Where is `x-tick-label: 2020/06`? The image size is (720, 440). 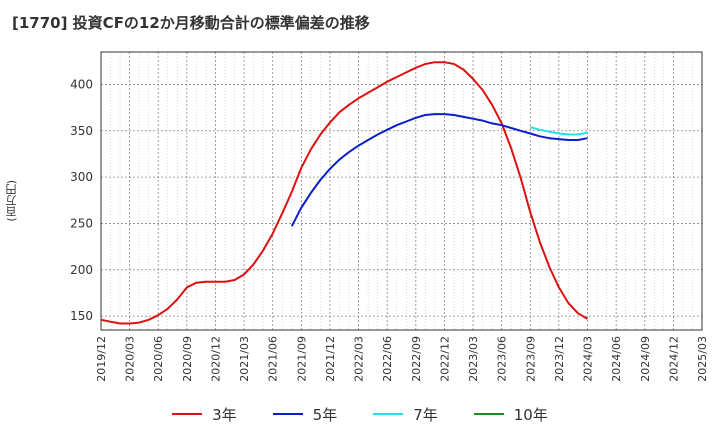
x-tick-label: 2020/06 is located at coordinates (158, 359).